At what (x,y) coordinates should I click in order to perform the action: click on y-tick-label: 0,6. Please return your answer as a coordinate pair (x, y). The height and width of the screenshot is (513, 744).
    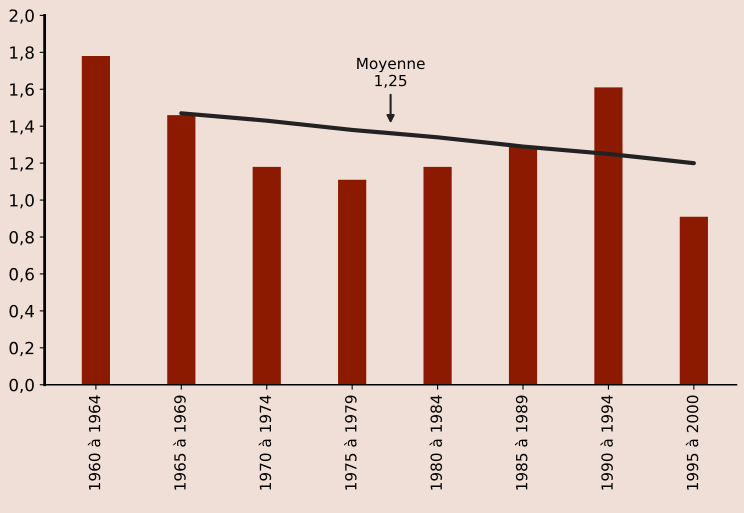
    Looking at the image, I should click on (22, 275).